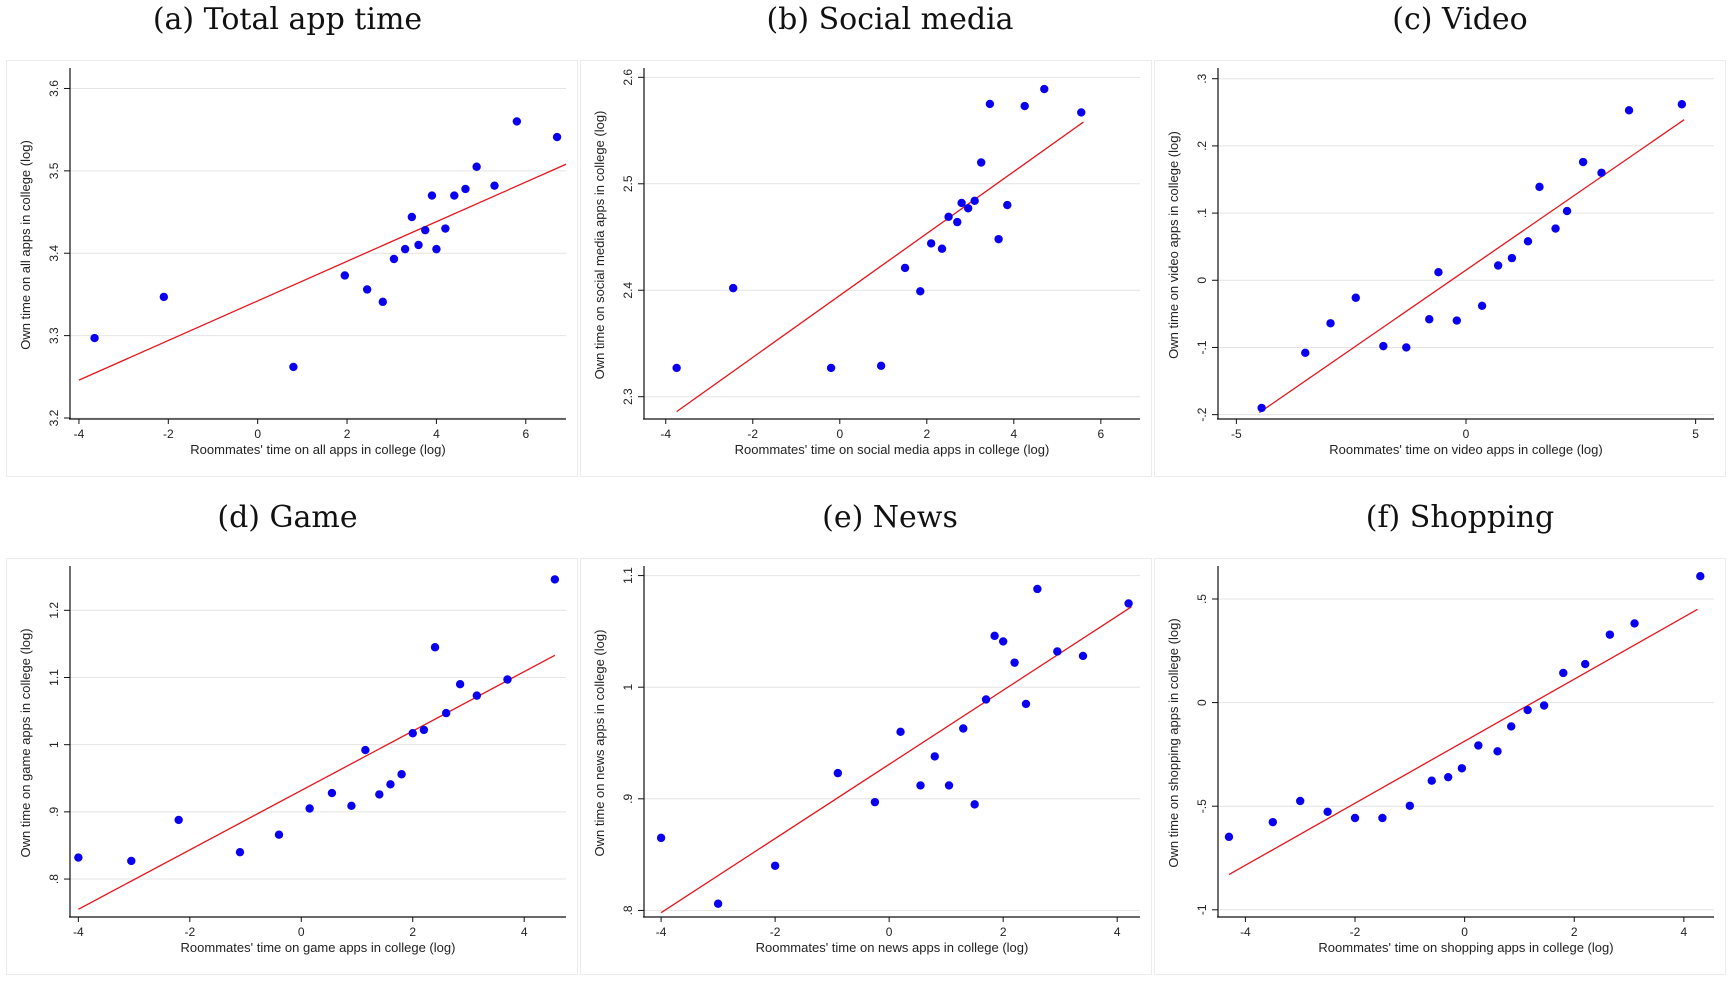 This screenshot has width=1732, height=1000. I want to click on y-tick-label-b-1: 2.4, so click(628, 290).